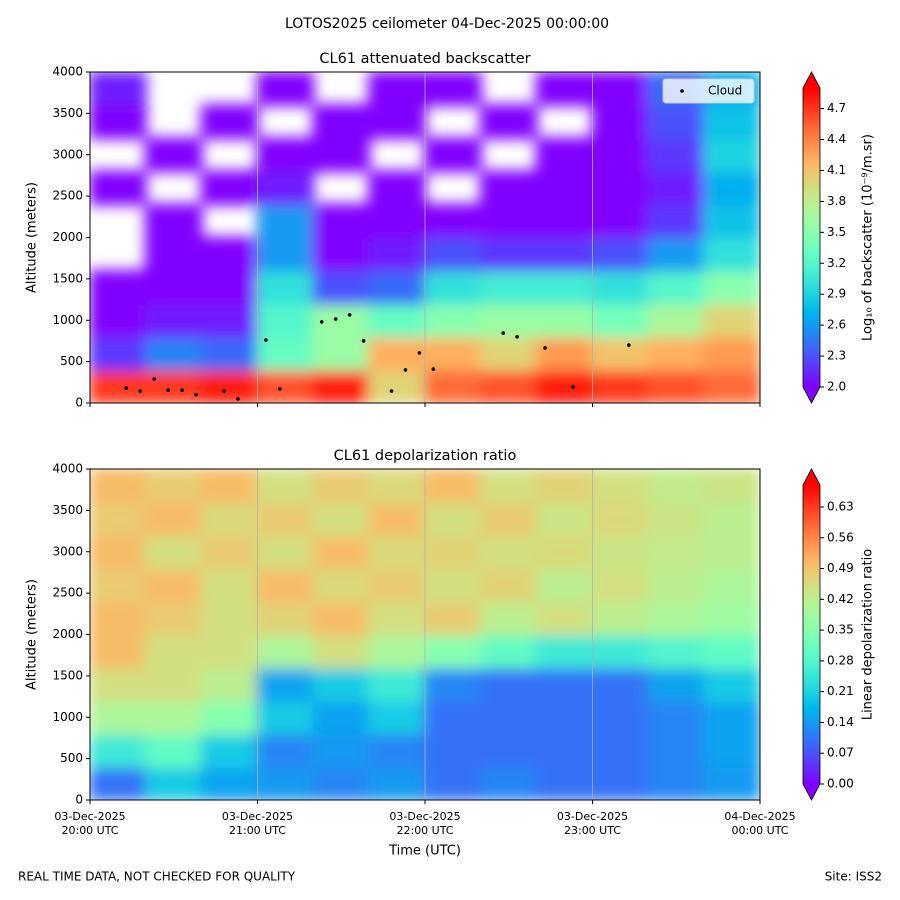 The width and height of the screenshot is (900, 900). Describe the element at coordinates (424, 851) in the screenshot. I see `x-axis-label: Time (UTC)` at that location.